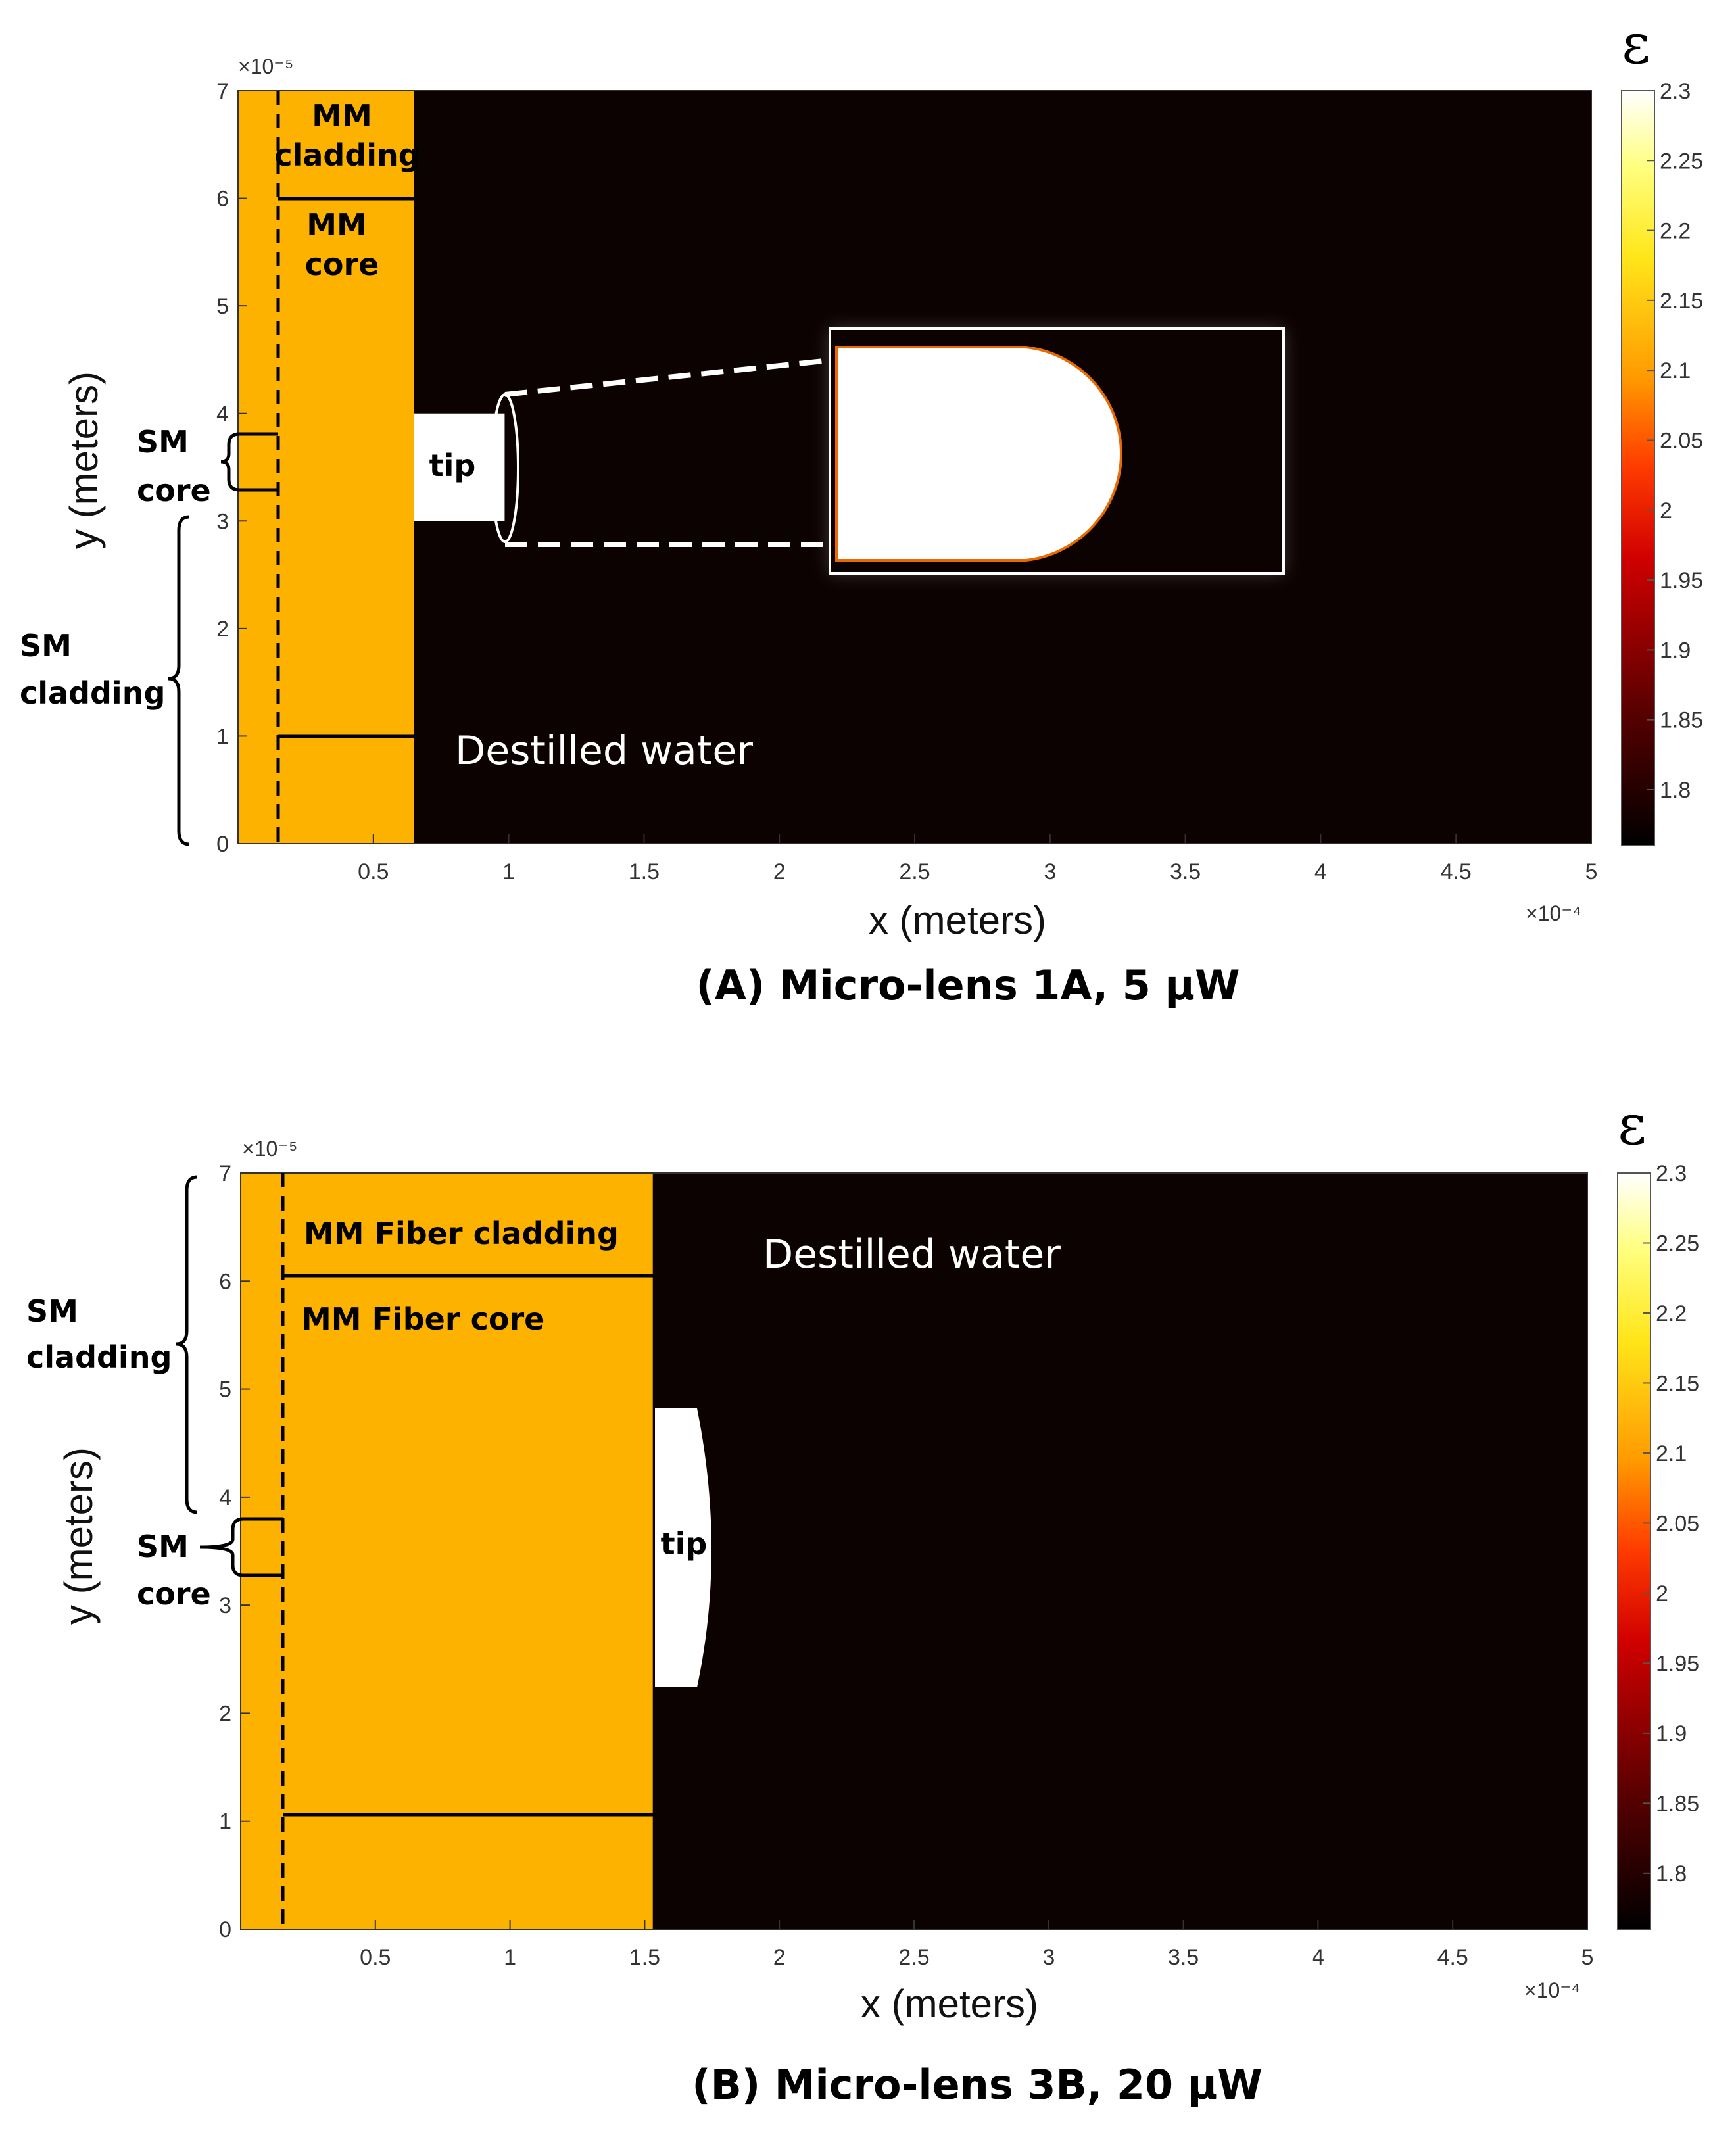 The height and width of the screenshot is (2135, 1736). Describe the element at coordinates (667, 378) in the screenshot. I see `zoom-line-top` at that location.